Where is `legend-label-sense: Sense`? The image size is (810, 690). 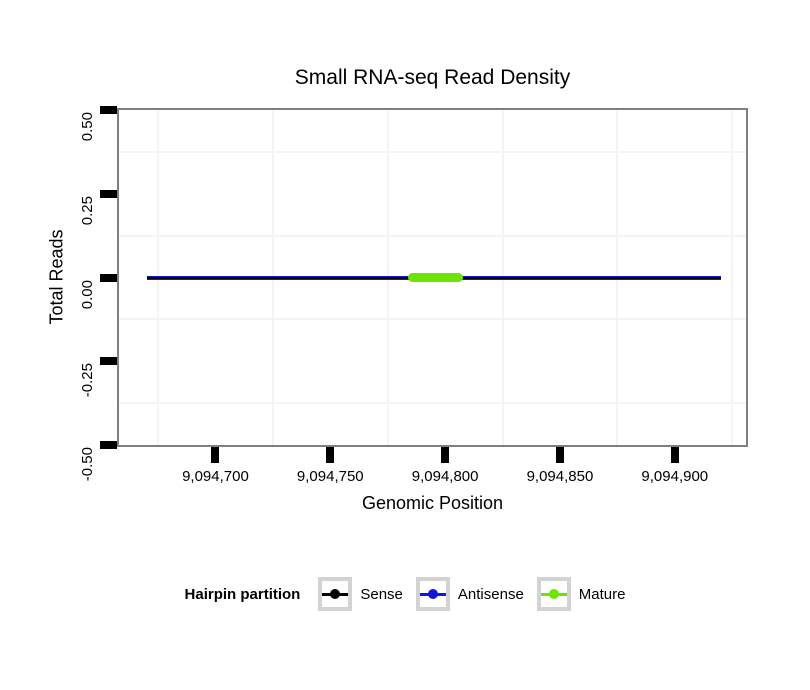 legend-label-sense: Sense is located at coordinates (381, 594).